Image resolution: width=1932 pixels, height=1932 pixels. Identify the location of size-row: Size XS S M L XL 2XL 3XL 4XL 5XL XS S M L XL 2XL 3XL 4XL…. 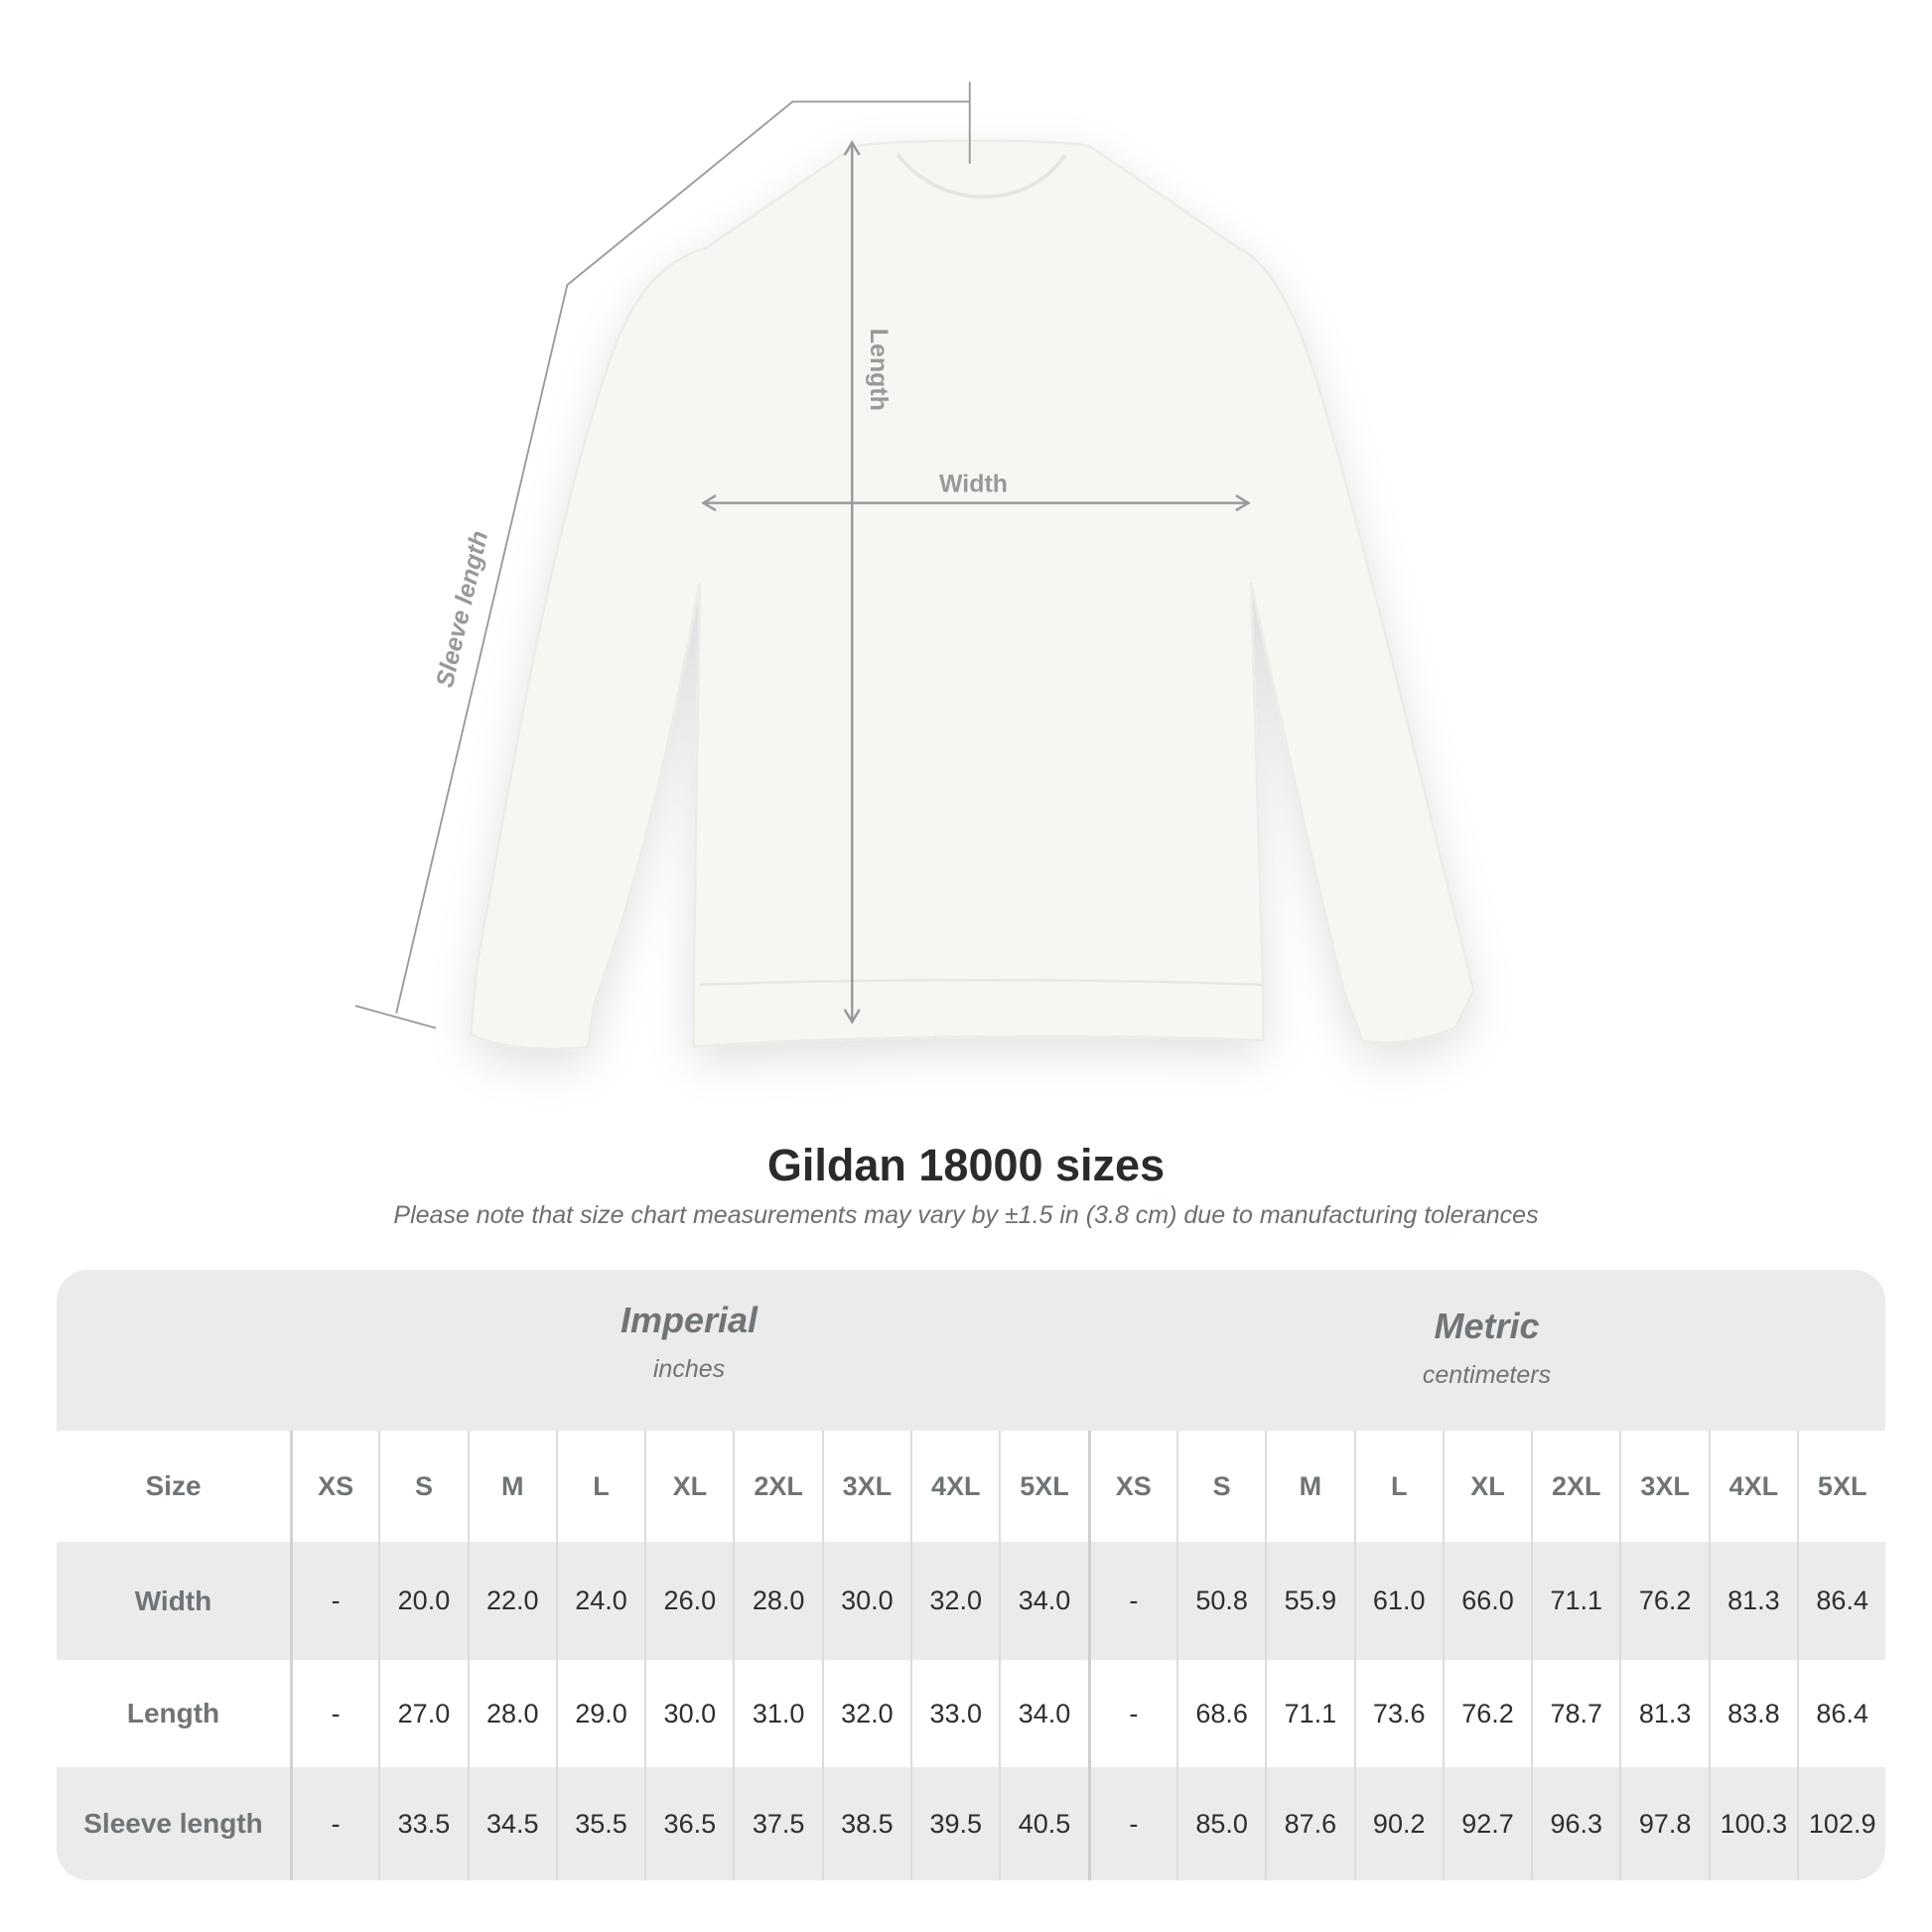
(971, 1486).